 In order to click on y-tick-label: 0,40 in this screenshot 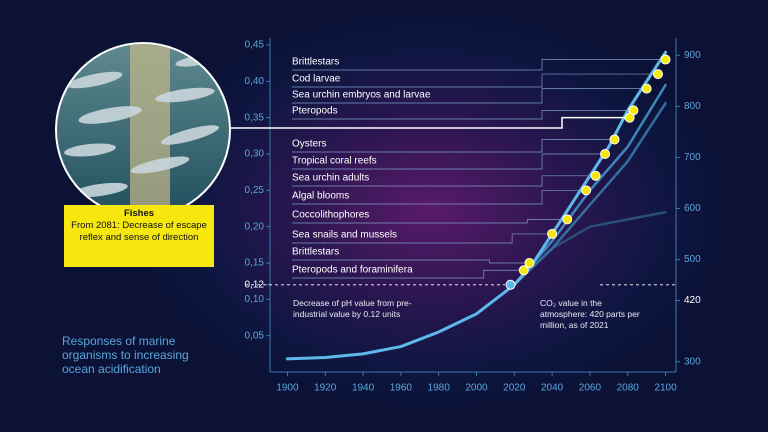, I will do `click(255, 81)`.